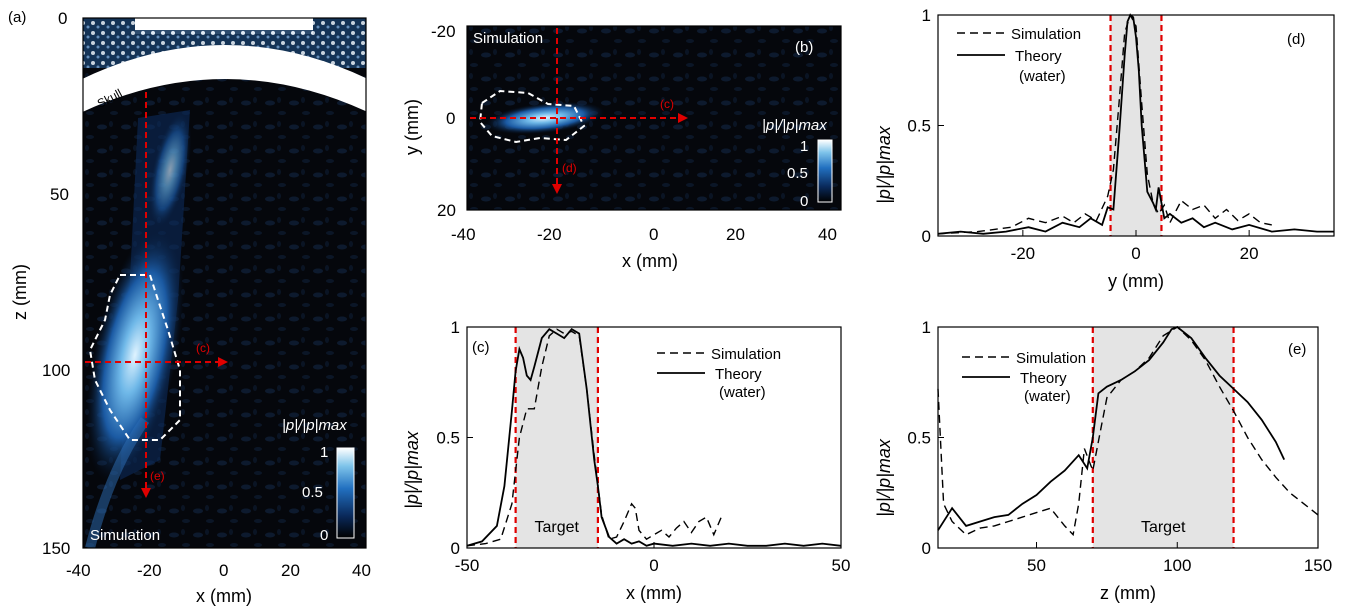 The height and width of the screenshot is (608, 1346). I want to click on a-ytick: 50, so click(59, 194).